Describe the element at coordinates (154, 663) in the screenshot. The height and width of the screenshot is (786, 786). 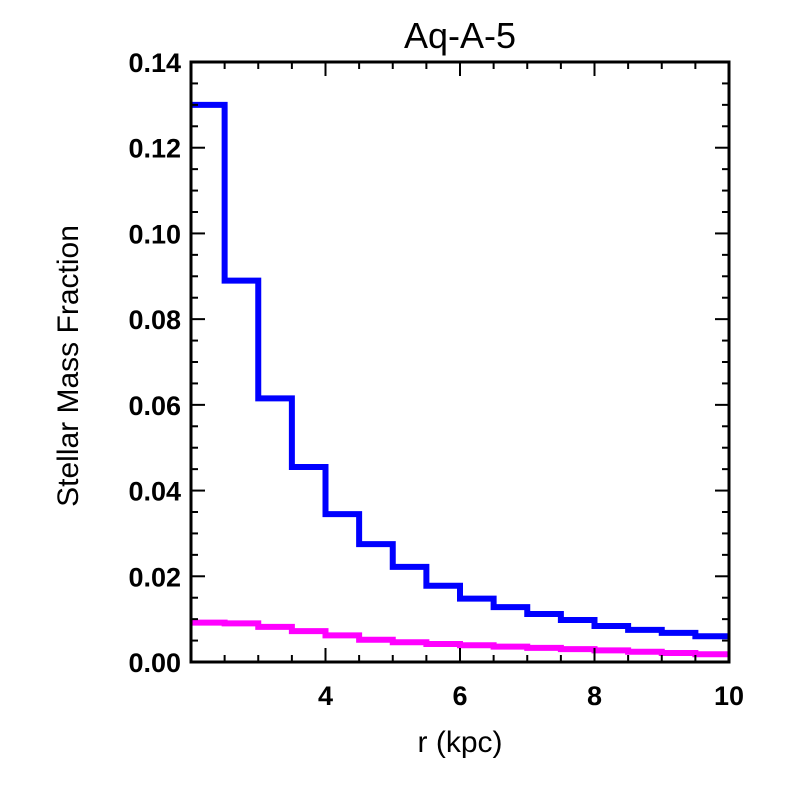
I see `y-tick-label: 0.00` at that location.